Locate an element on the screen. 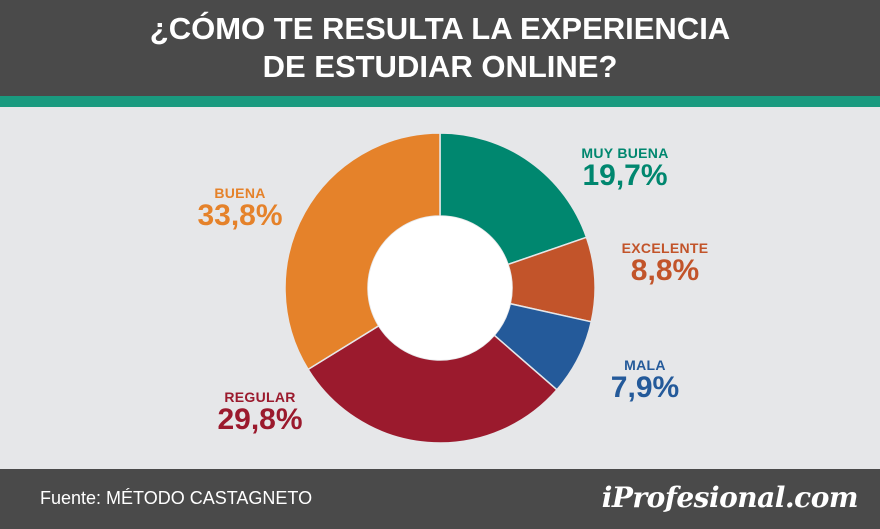 This screenshot has width=880, height=529. label-muy-buena: MUY BUENA 19,7% is located at coordinates (625, 168).